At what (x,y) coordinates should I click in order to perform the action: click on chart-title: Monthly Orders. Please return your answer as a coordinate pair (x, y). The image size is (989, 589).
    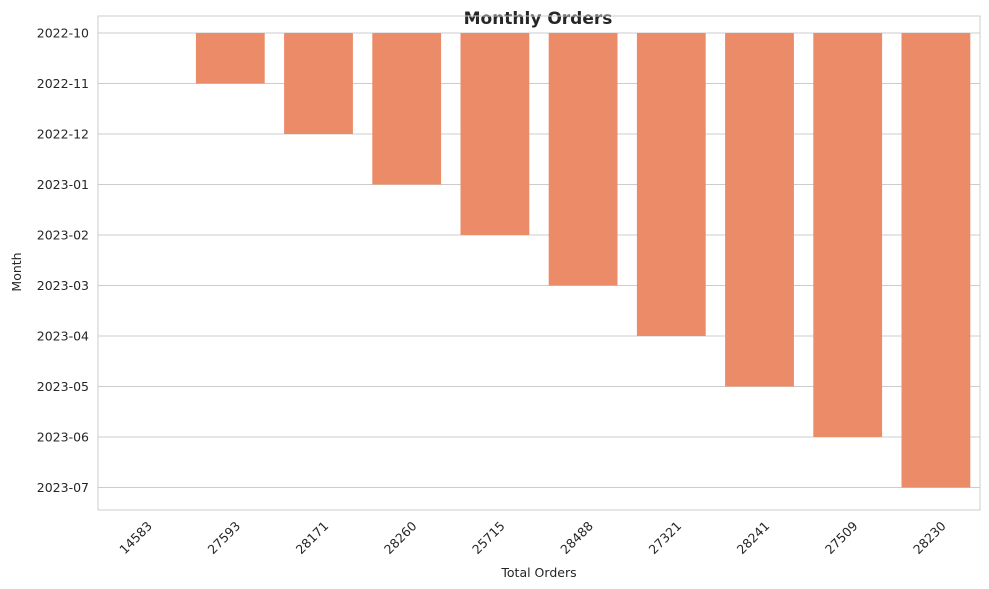
    Looking at the image, I should click on (538, 19).